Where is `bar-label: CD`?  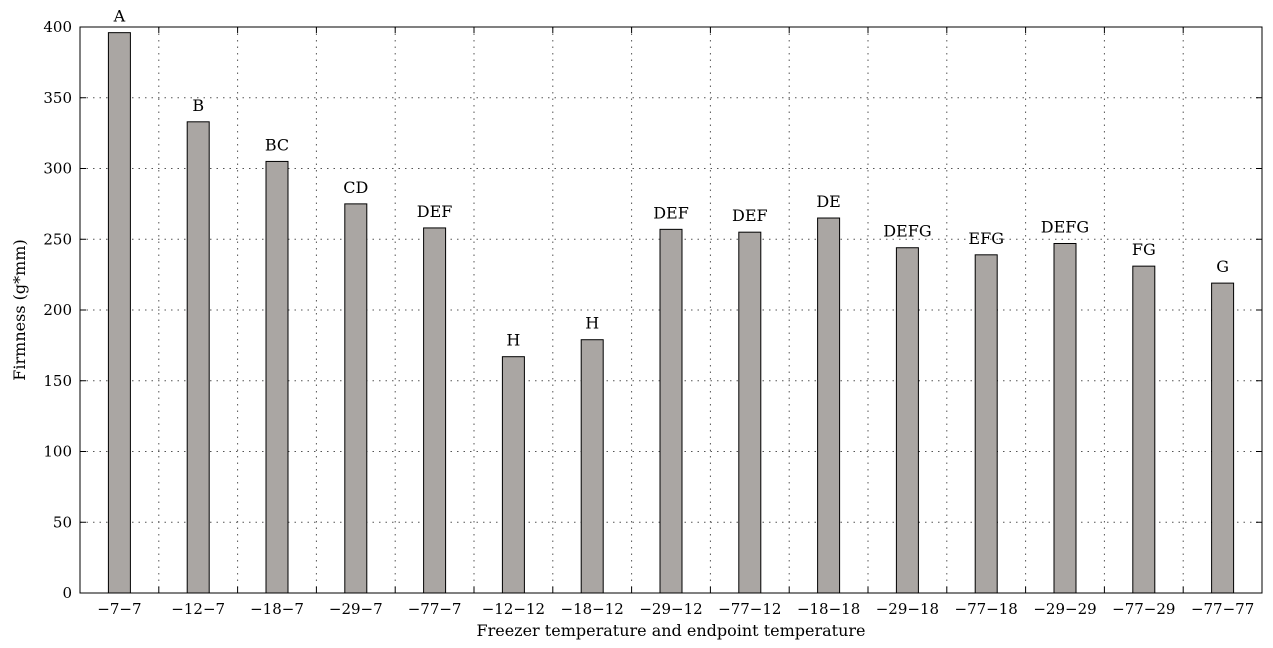 bar-label: CD is located at coordinates (355, 187).